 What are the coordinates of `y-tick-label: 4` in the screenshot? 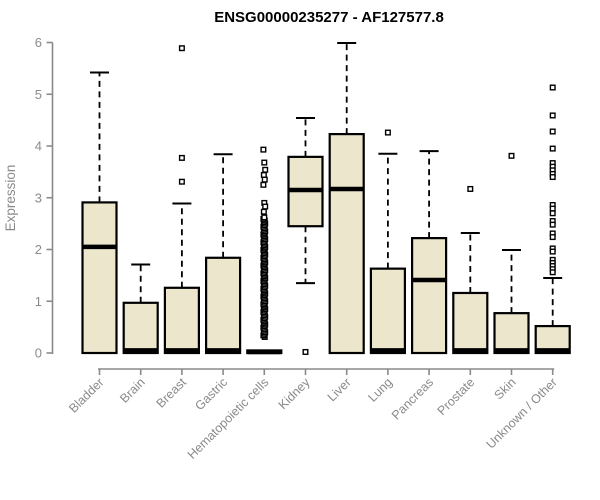 It's located at (38, 146).